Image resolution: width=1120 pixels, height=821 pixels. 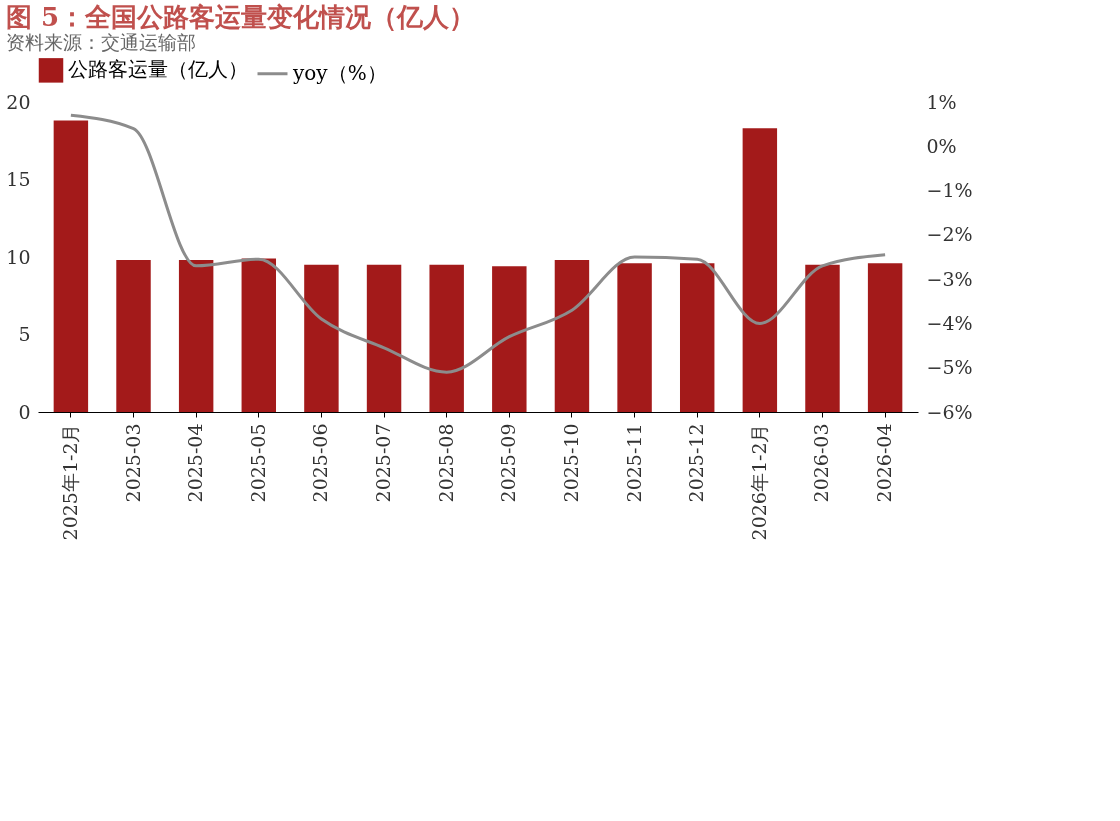 What do you see at coordinates (941, 101) in the screenshot?
I see `y2-tick-label: 1%` at bounding box center [941, 101].